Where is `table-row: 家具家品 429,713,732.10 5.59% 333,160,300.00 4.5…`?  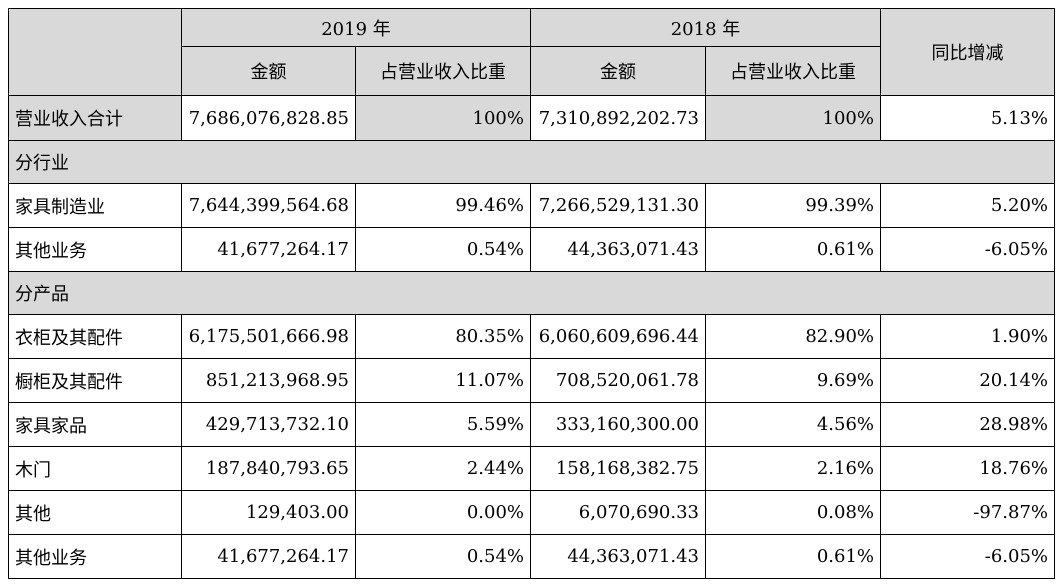
table-row: 家具家品 429,713,732.10 5.59% 333,160,300.00 4.5… is located at coordinates (531, 424).